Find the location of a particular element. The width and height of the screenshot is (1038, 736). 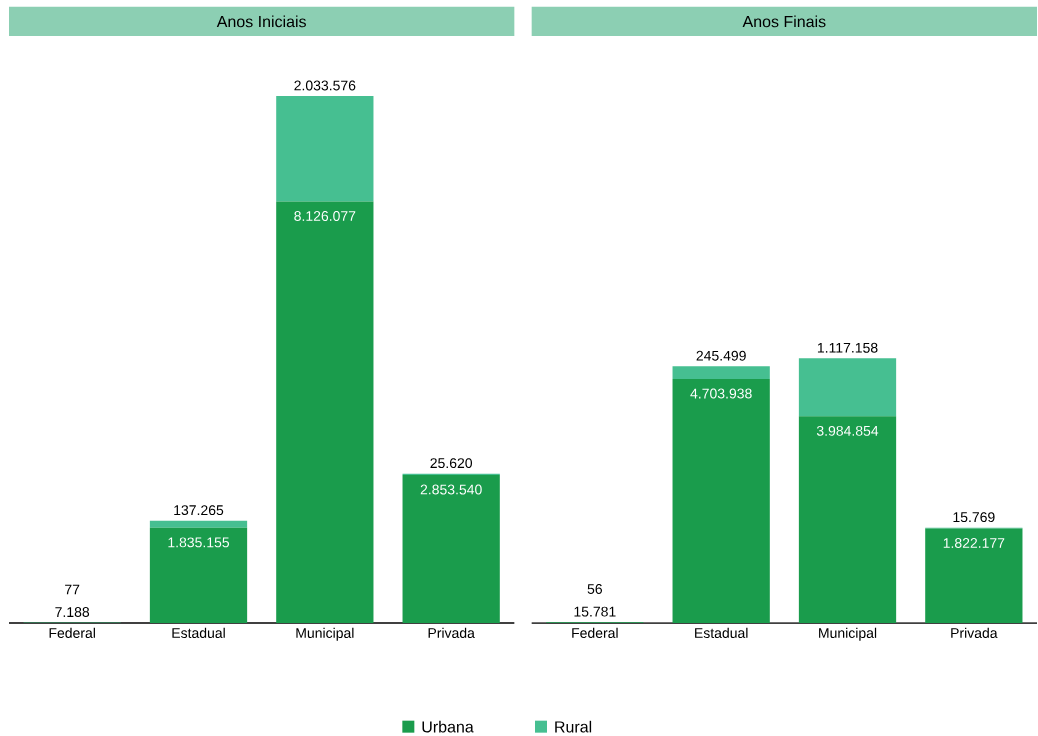

data-label: 3.984.854 is located at coordinates (847, 430).